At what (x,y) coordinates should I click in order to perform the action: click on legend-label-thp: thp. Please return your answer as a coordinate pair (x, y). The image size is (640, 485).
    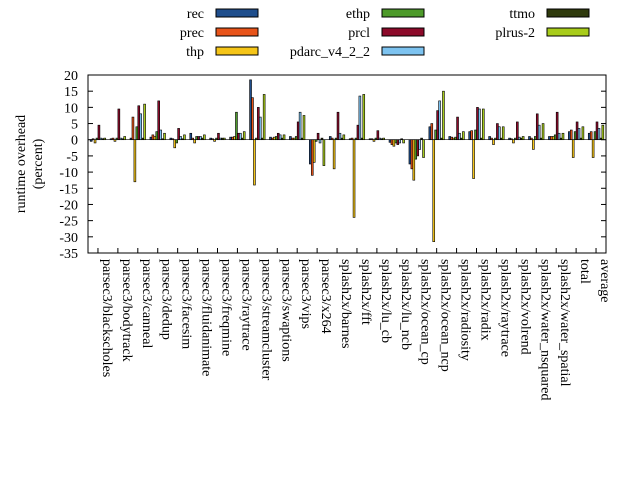
    Looking at the image, I should click on (195, 52).